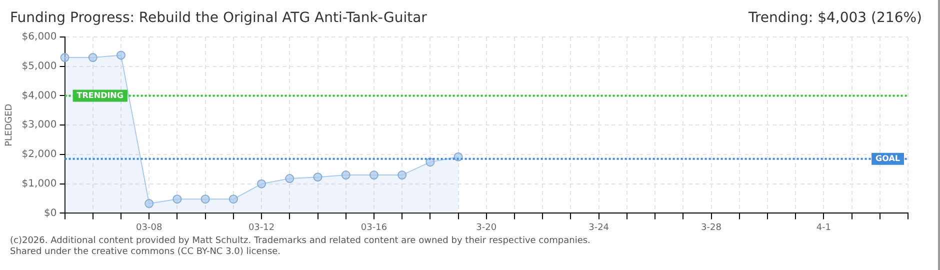 The height and width of the screenshot is (270, 940). What do you see at coordinates (39, 66) in the screenshot?
I see `y-tick-label: $5,000` at bounding box center [39, 66].